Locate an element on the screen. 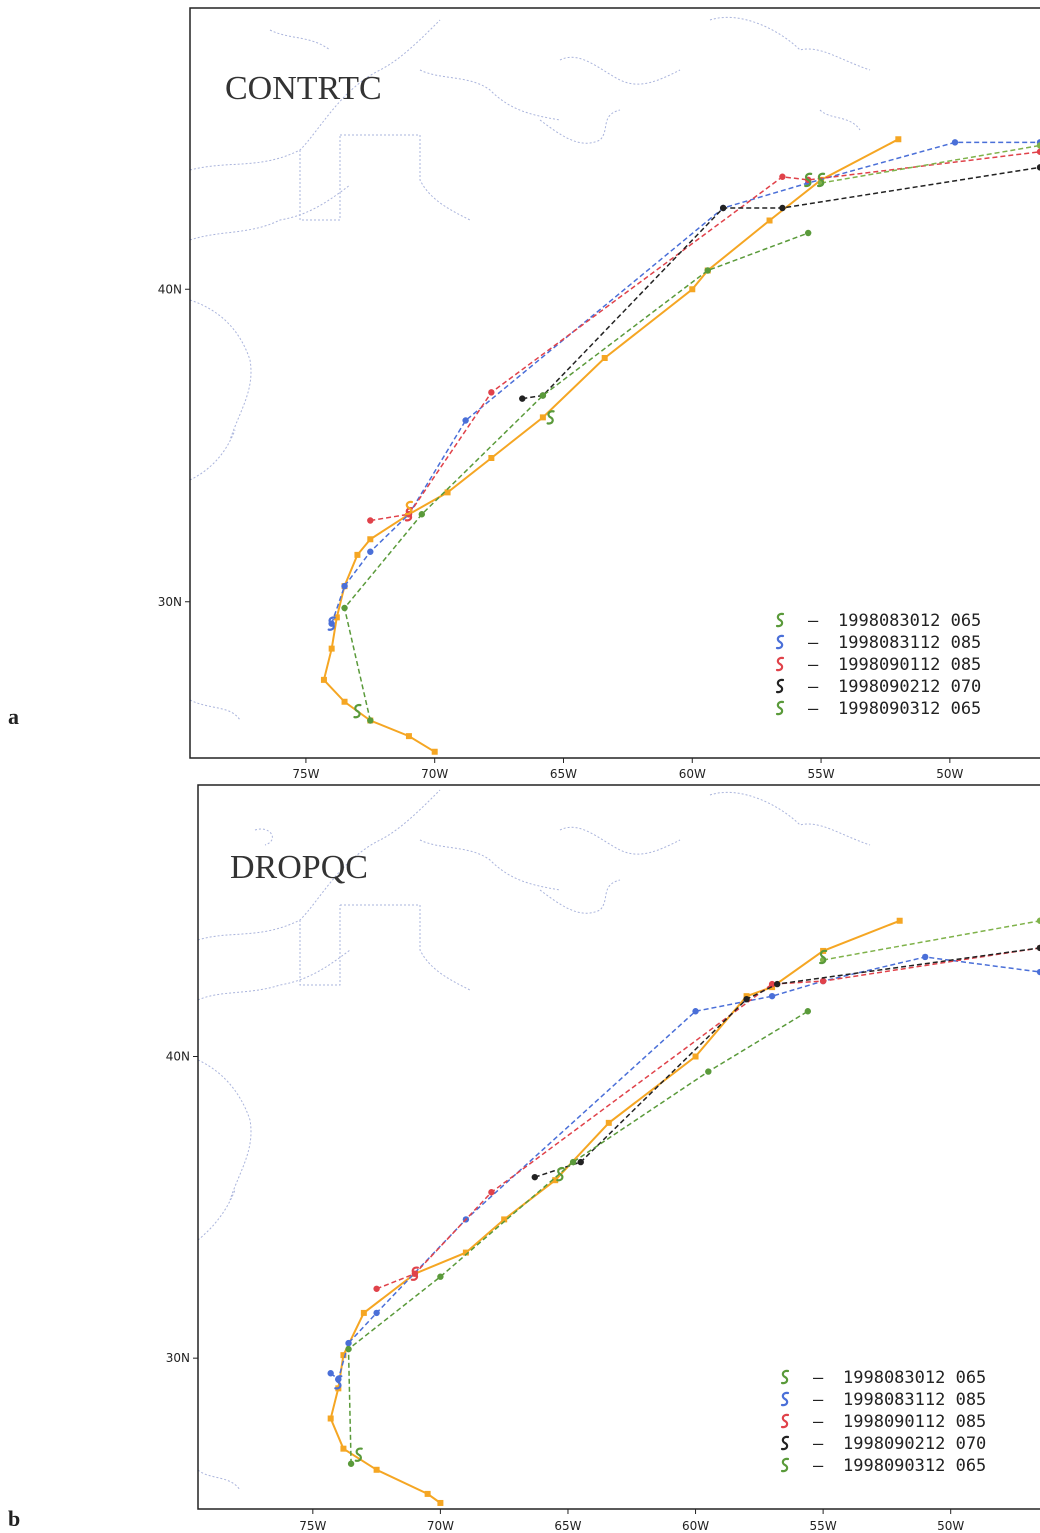  x-tick-label: 65W is located at coordinates (563, 774).